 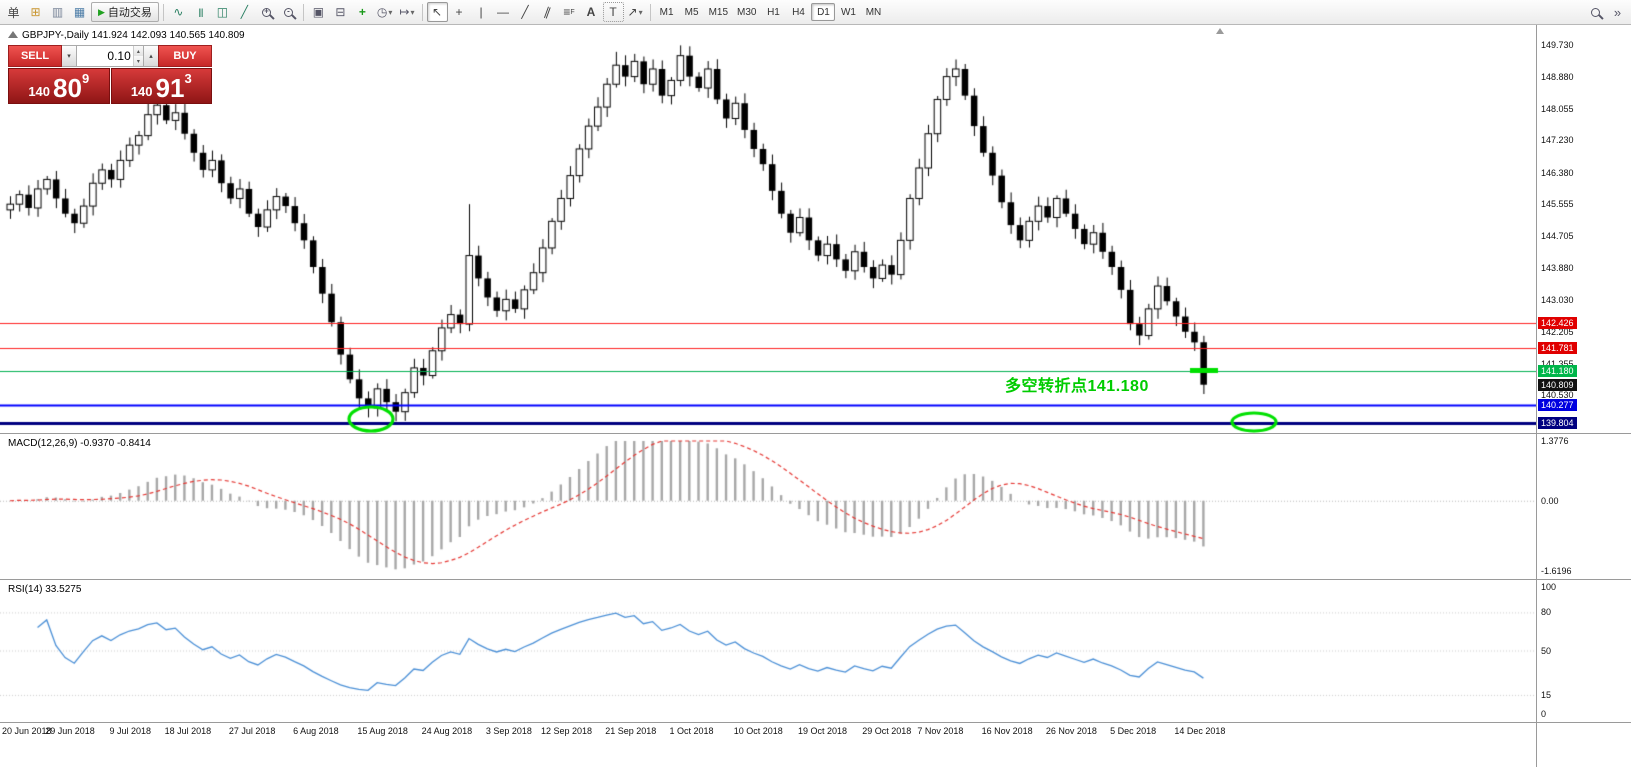 I want to click on lot-decrease-button: ▾, so click(x=69, y=56).